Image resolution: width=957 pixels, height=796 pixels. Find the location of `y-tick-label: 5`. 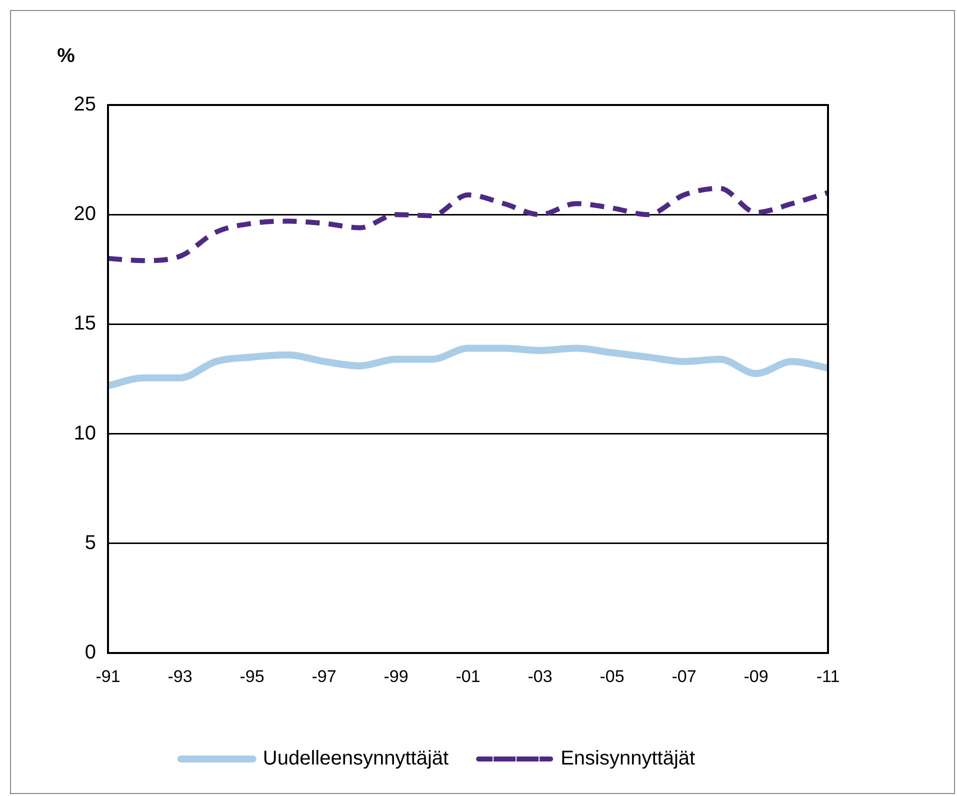

y-tick-label: 5 is located at coordinates (90, 543).